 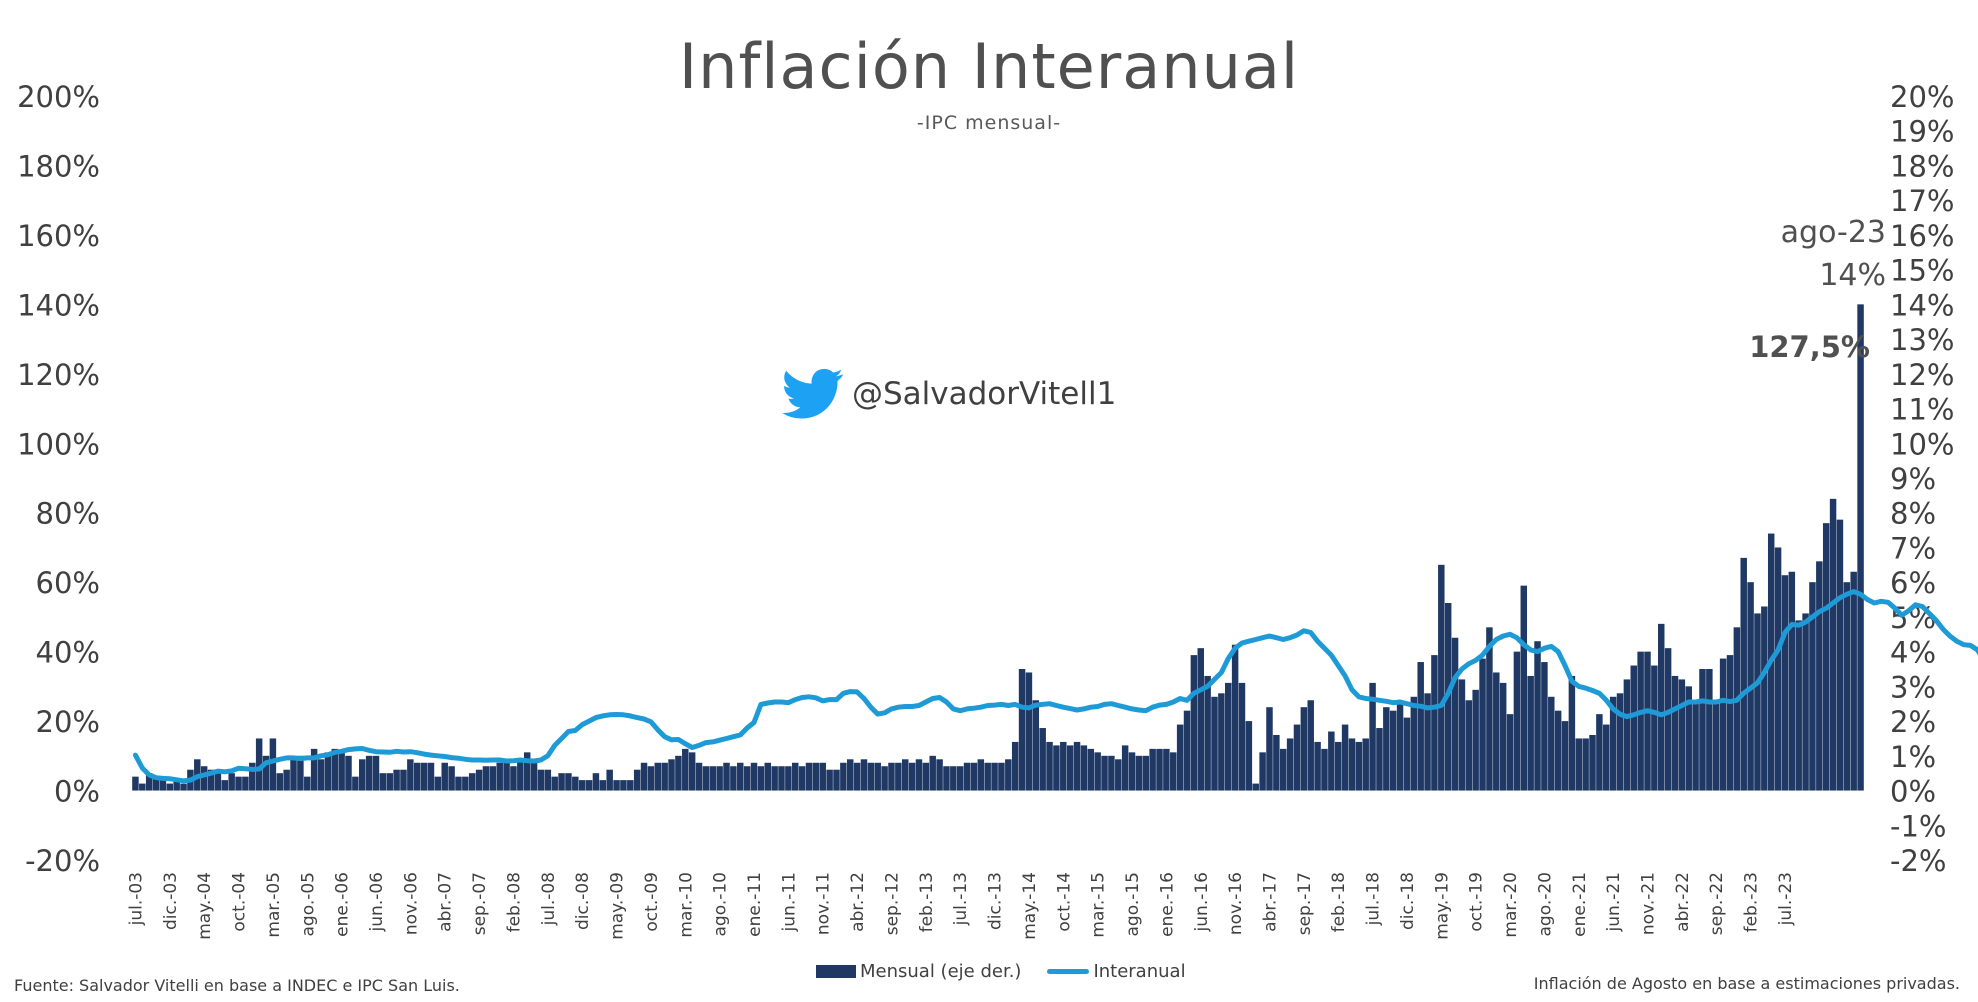 What do you see at coordinates (1913, 687) in the screenshot?
I see `right-tick-label: 3%` at bounding box center [1913, 687].